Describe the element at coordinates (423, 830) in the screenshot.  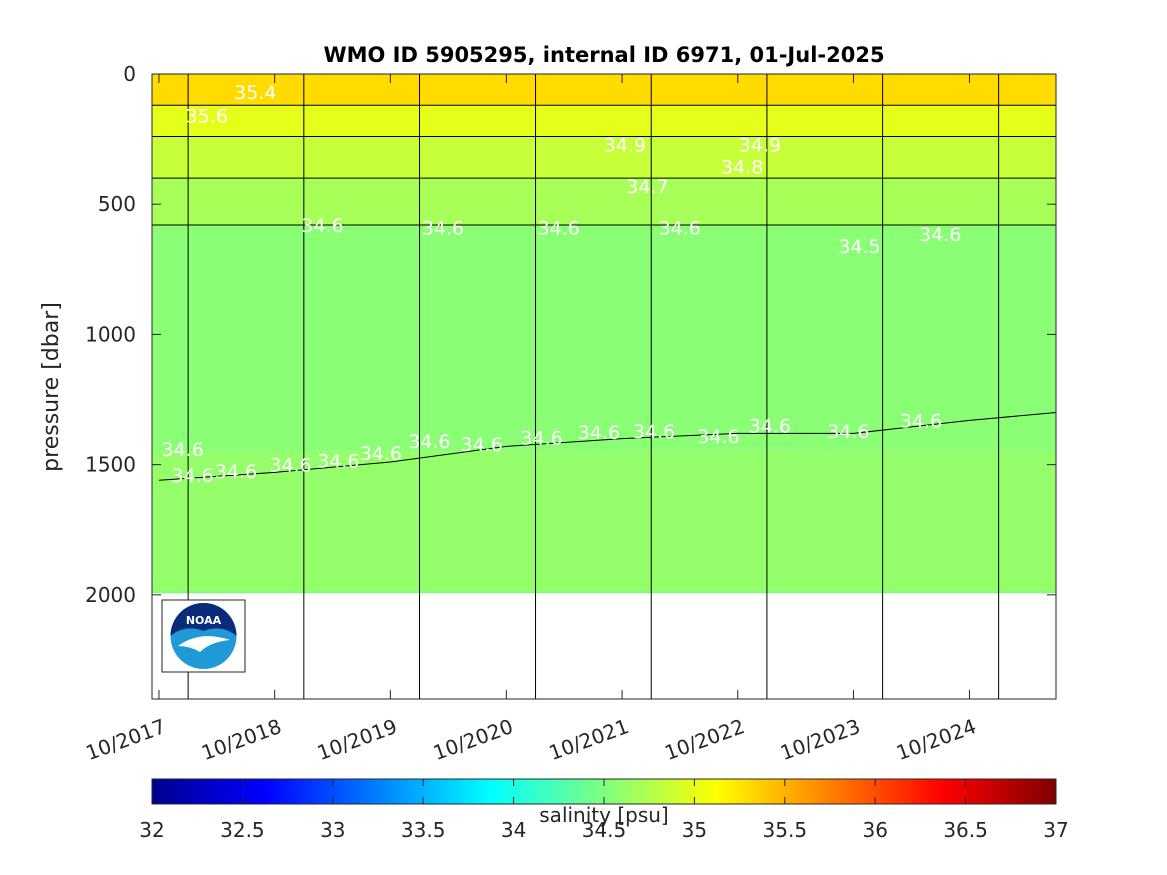
I see `colorbar-tick-label: 33.5` at that location.